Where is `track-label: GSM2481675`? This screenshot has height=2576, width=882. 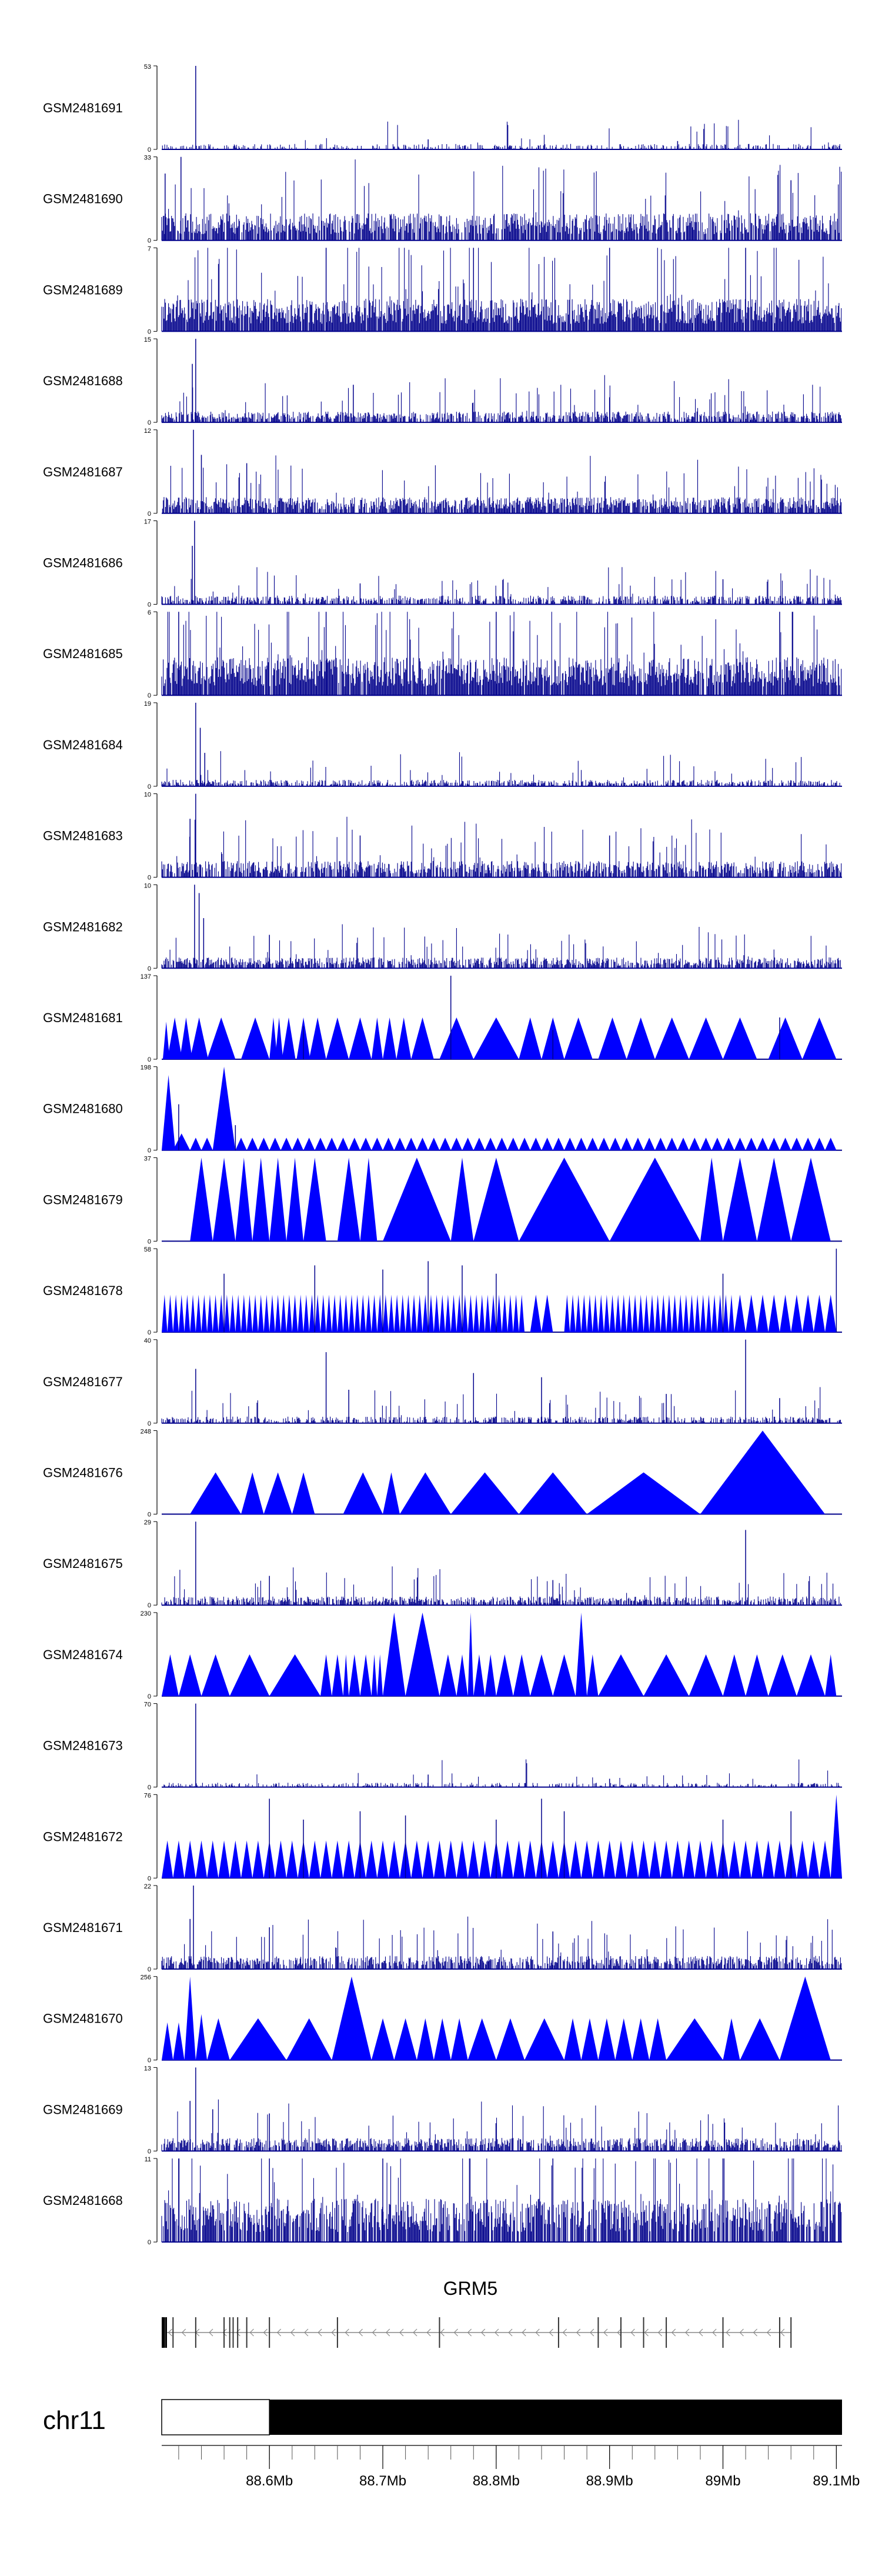 track-label: GSM2481675 is located at coordinates (83, 1563).